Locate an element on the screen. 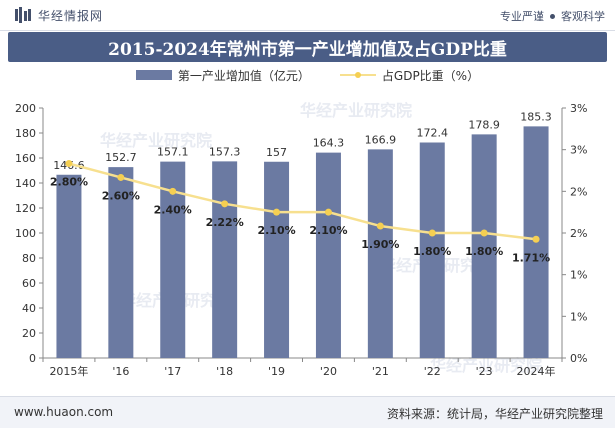 The height and width of the screenshot is (428, 615). footer-url-link: www.huaon.com is located at coordinates (64, 412).